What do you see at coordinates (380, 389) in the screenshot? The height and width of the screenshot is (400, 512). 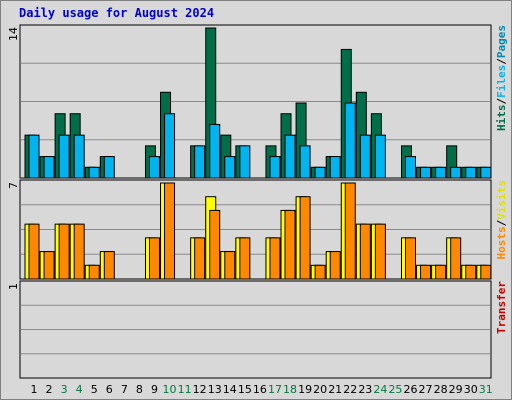 I see `day-label-24: 24` at bounding box center [380, 389].